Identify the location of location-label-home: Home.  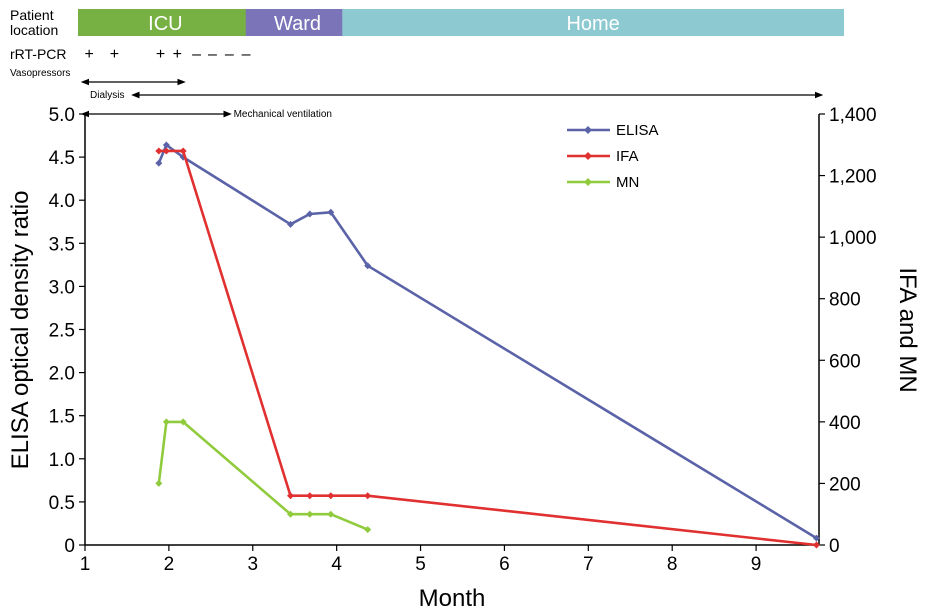
(592, 24).